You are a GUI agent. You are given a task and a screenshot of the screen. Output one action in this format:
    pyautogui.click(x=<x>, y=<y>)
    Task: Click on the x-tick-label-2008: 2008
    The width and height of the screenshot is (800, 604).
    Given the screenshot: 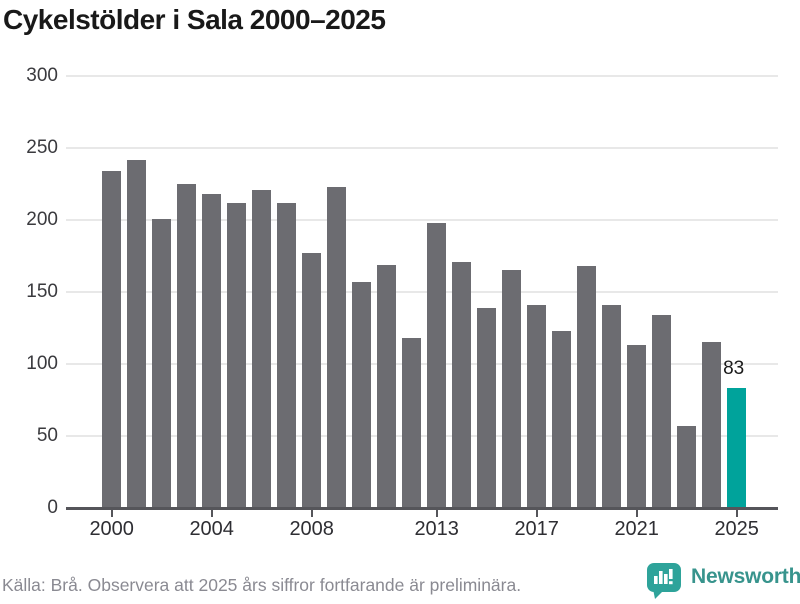 What is the action you would take?
    pyautogui.click(x=311, y=529)
    